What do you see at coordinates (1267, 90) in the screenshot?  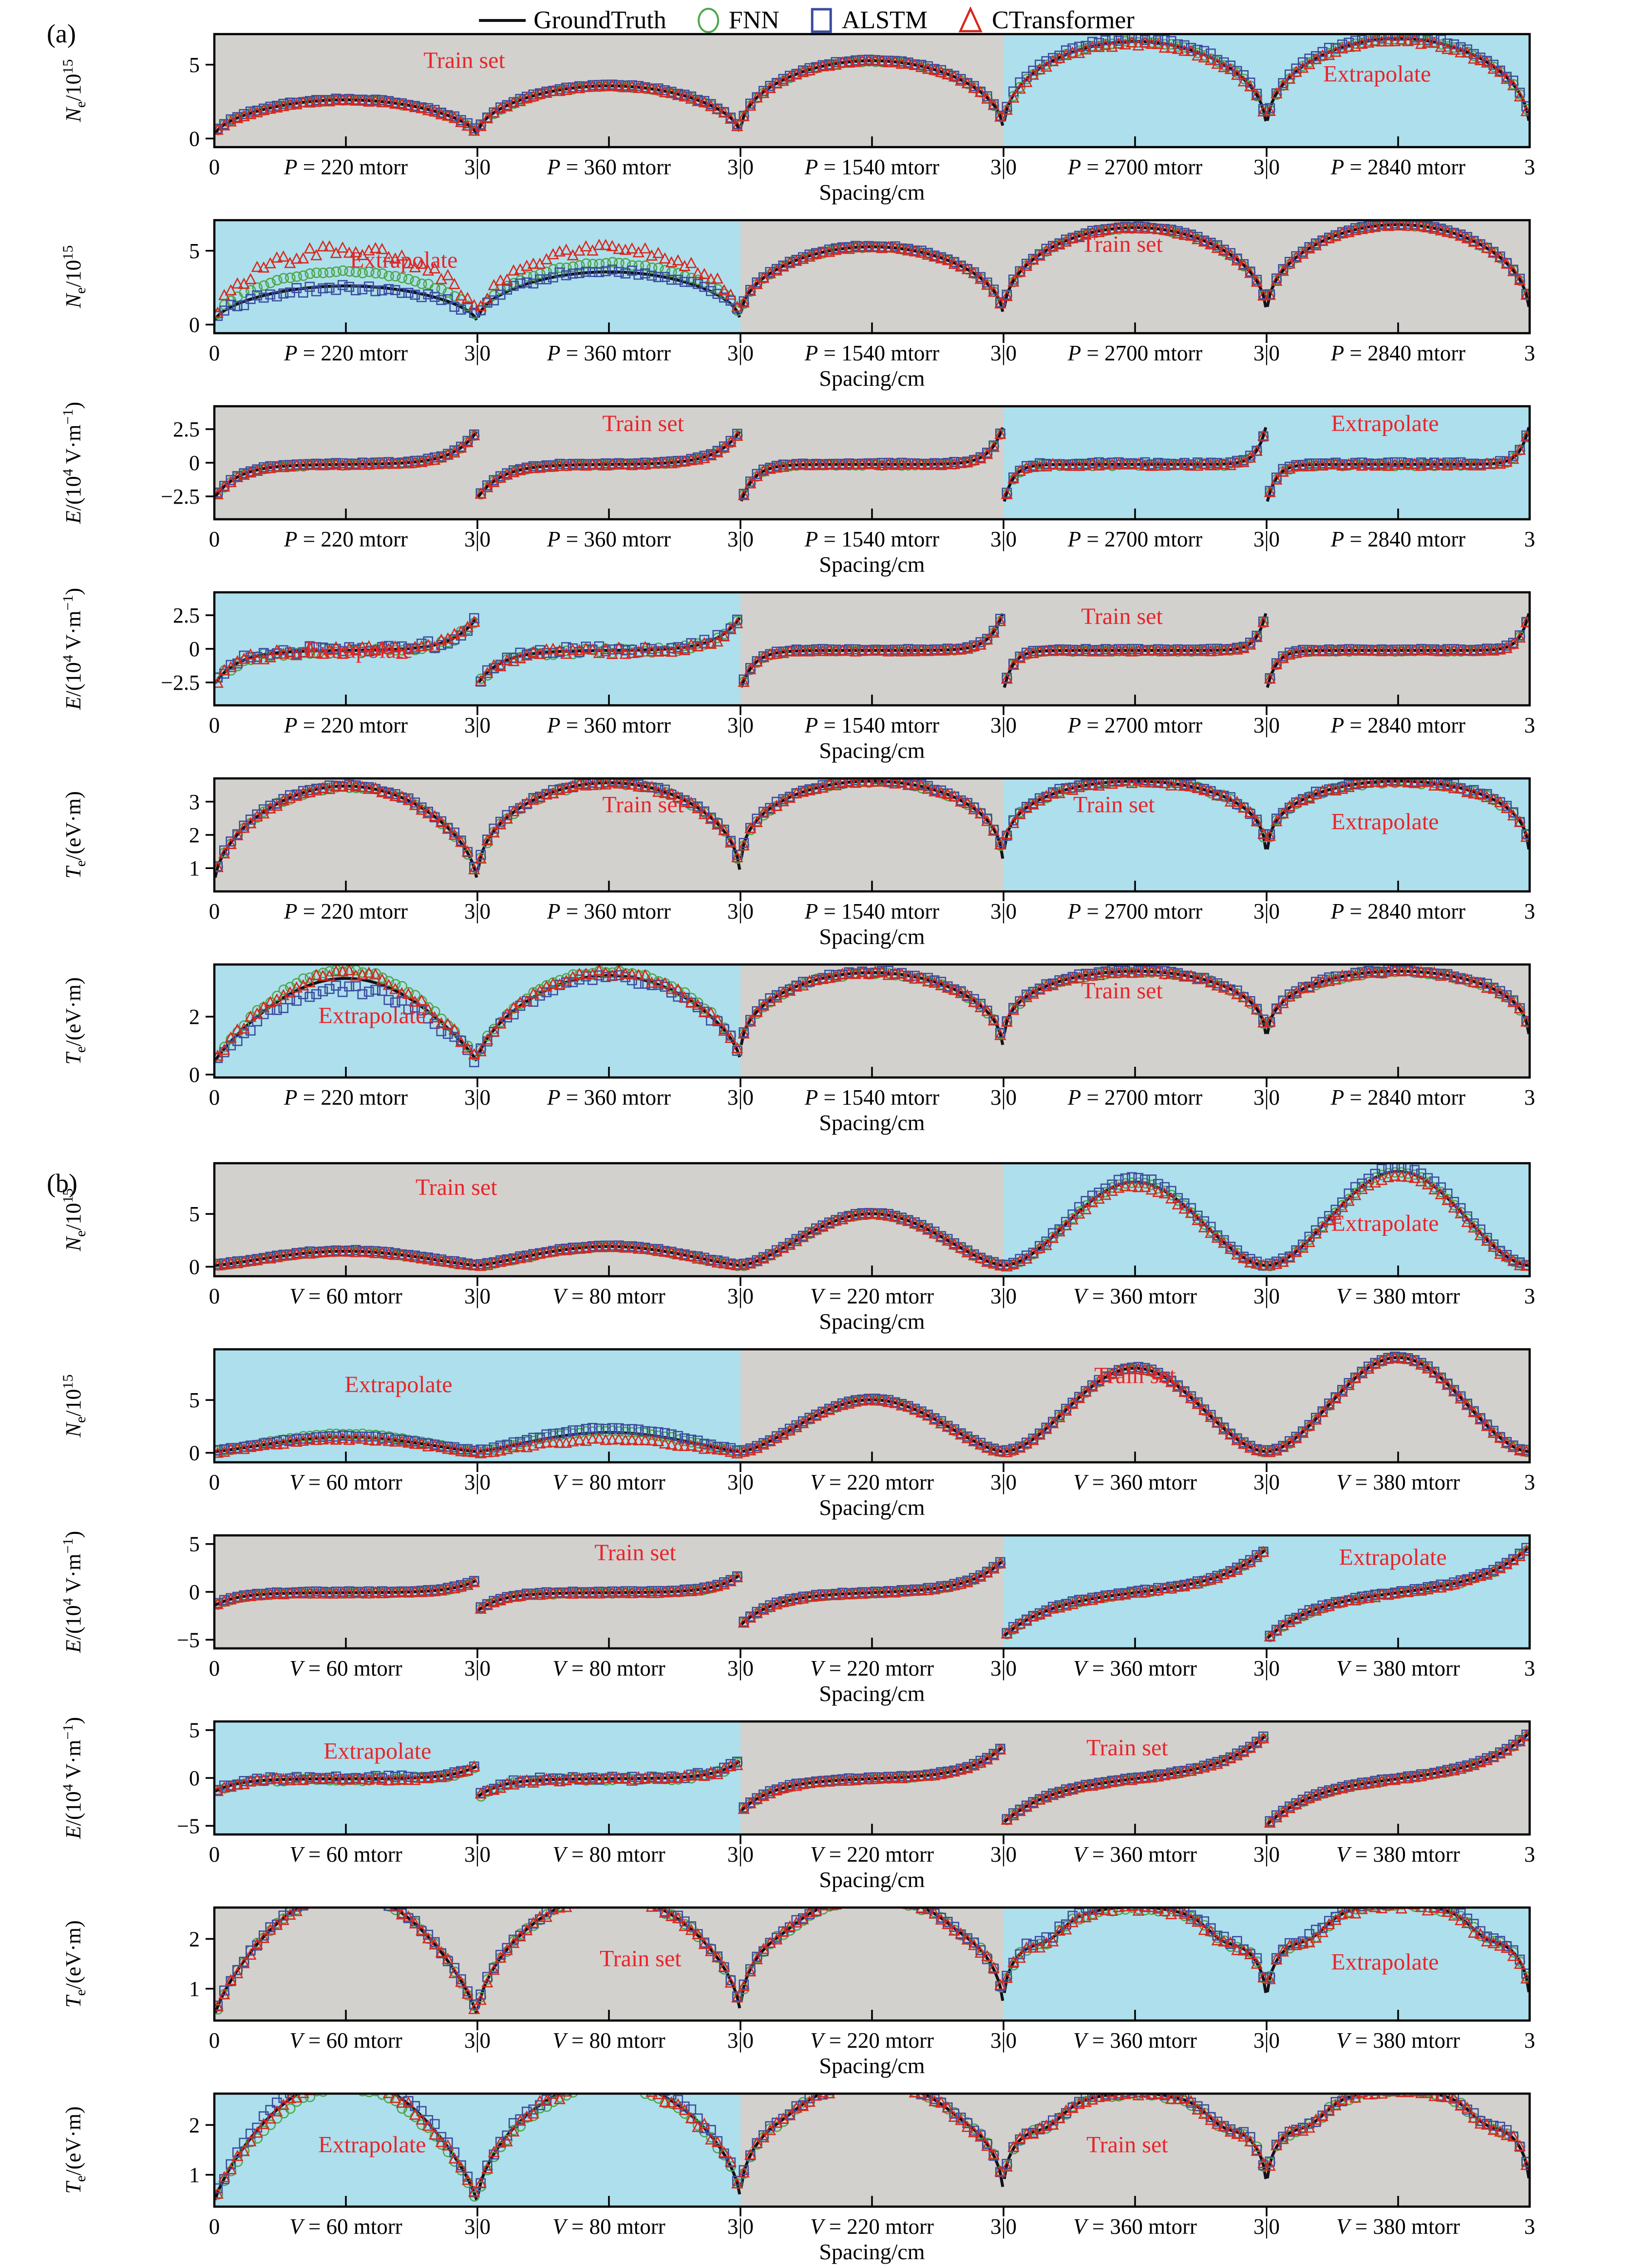 I see `extrapolate-region` at bounding box center [1267, 90].